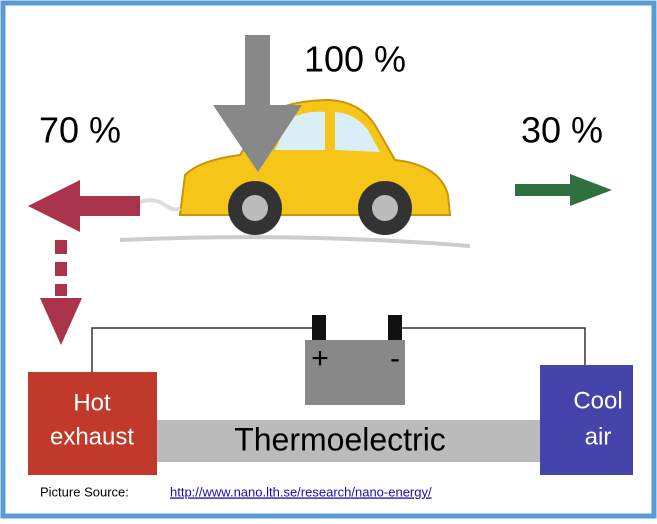 This screenshot has width=657, height=524. What do you see at coordinates (586, 420) in the screenshot?
I see `cool-box` at bounding box center [586, 420].